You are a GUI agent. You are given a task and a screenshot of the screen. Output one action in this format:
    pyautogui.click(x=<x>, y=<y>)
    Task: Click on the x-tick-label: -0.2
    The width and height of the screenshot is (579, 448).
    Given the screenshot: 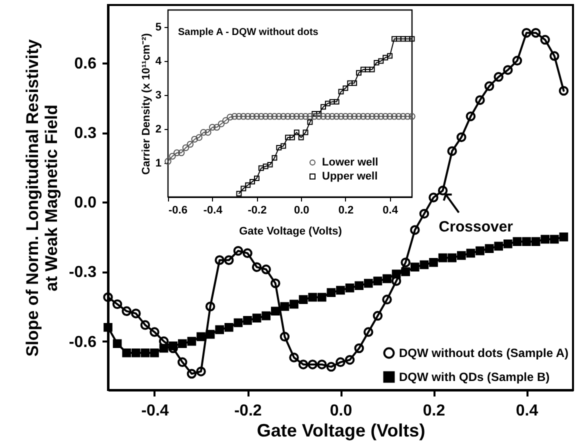 What is the action you would take?
    pyautogui.click(x=248, y=411)
    